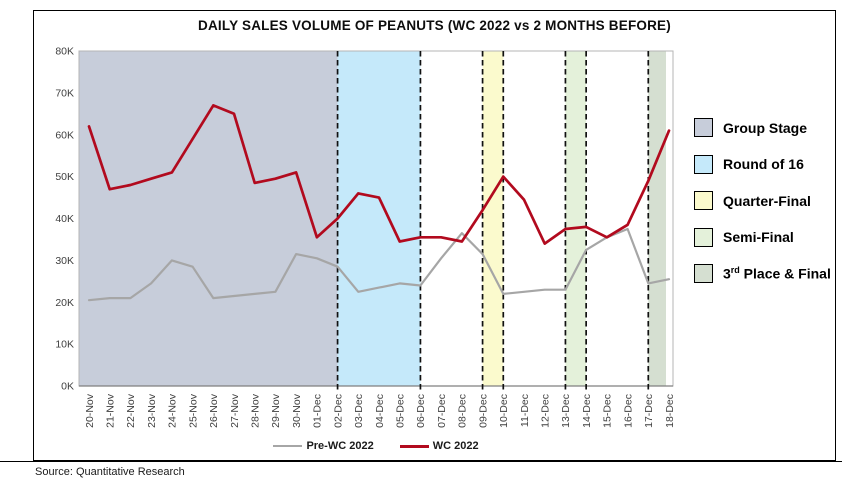 The image size is (842, 492). I want to click on x-axis-label: 29-Nov, so click(276, 410).